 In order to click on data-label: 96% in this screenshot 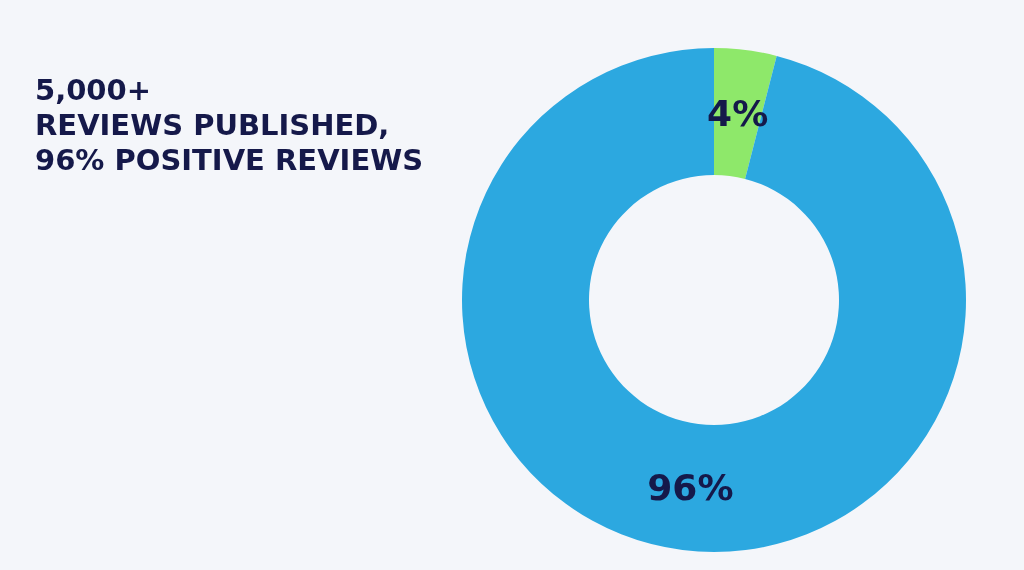, I will do `click(690, 487)`.